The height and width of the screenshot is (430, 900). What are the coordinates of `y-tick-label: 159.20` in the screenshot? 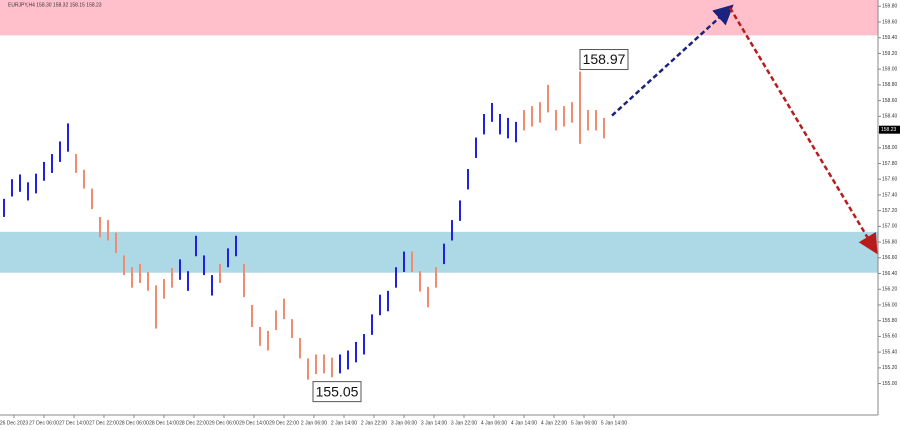 It's located at (890, 54).